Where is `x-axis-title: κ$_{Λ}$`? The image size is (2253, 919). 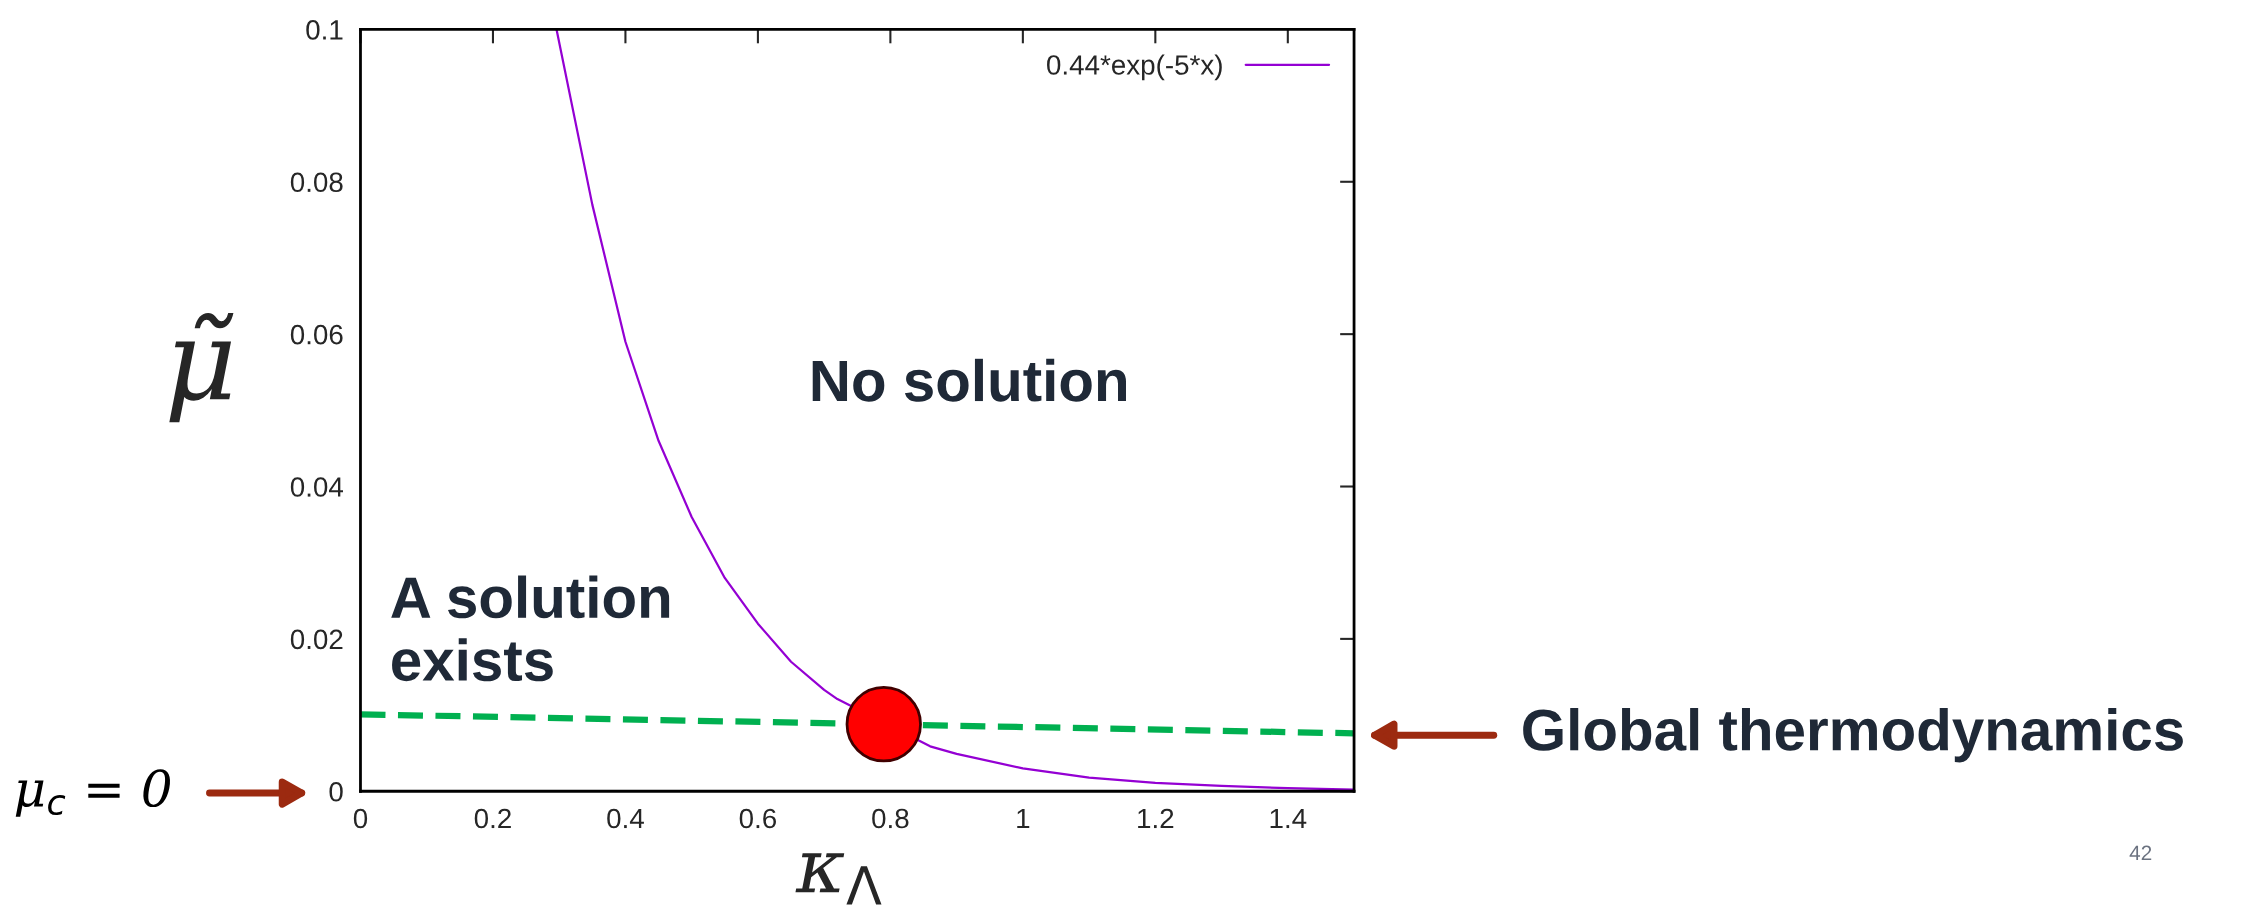 x-axis-title: κ$_{Λ}$ is located at coordinates (838, 879).